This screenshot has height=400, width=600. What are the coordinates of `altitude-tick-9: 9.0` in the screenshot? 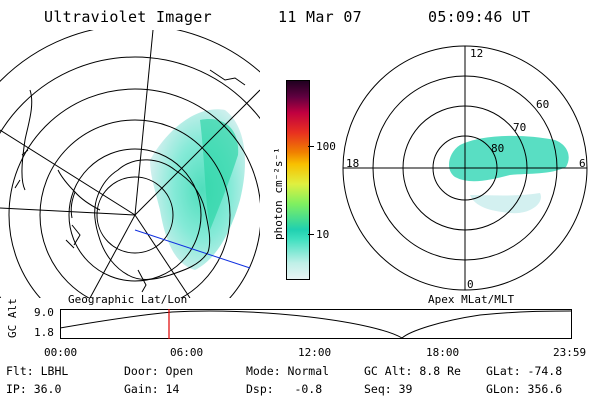 It's located at (44, 312).